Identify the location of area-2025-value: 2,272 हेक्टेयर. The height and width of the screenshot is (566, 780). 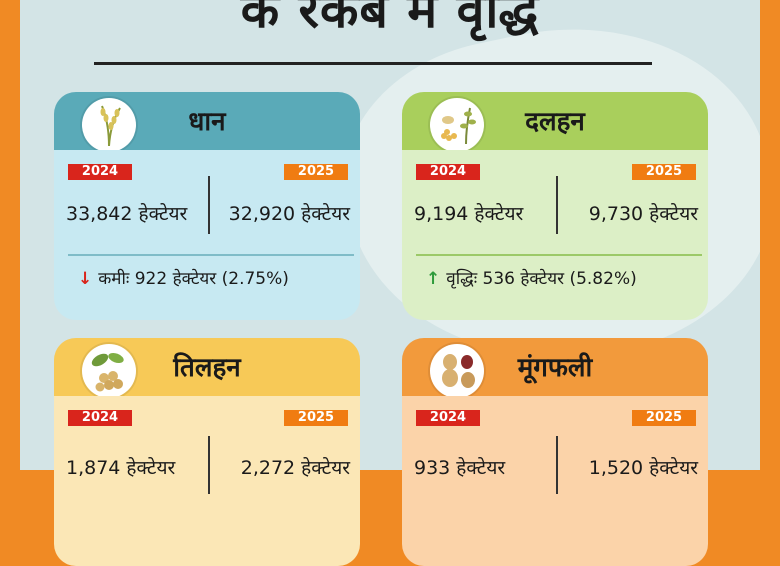
(295, 468).